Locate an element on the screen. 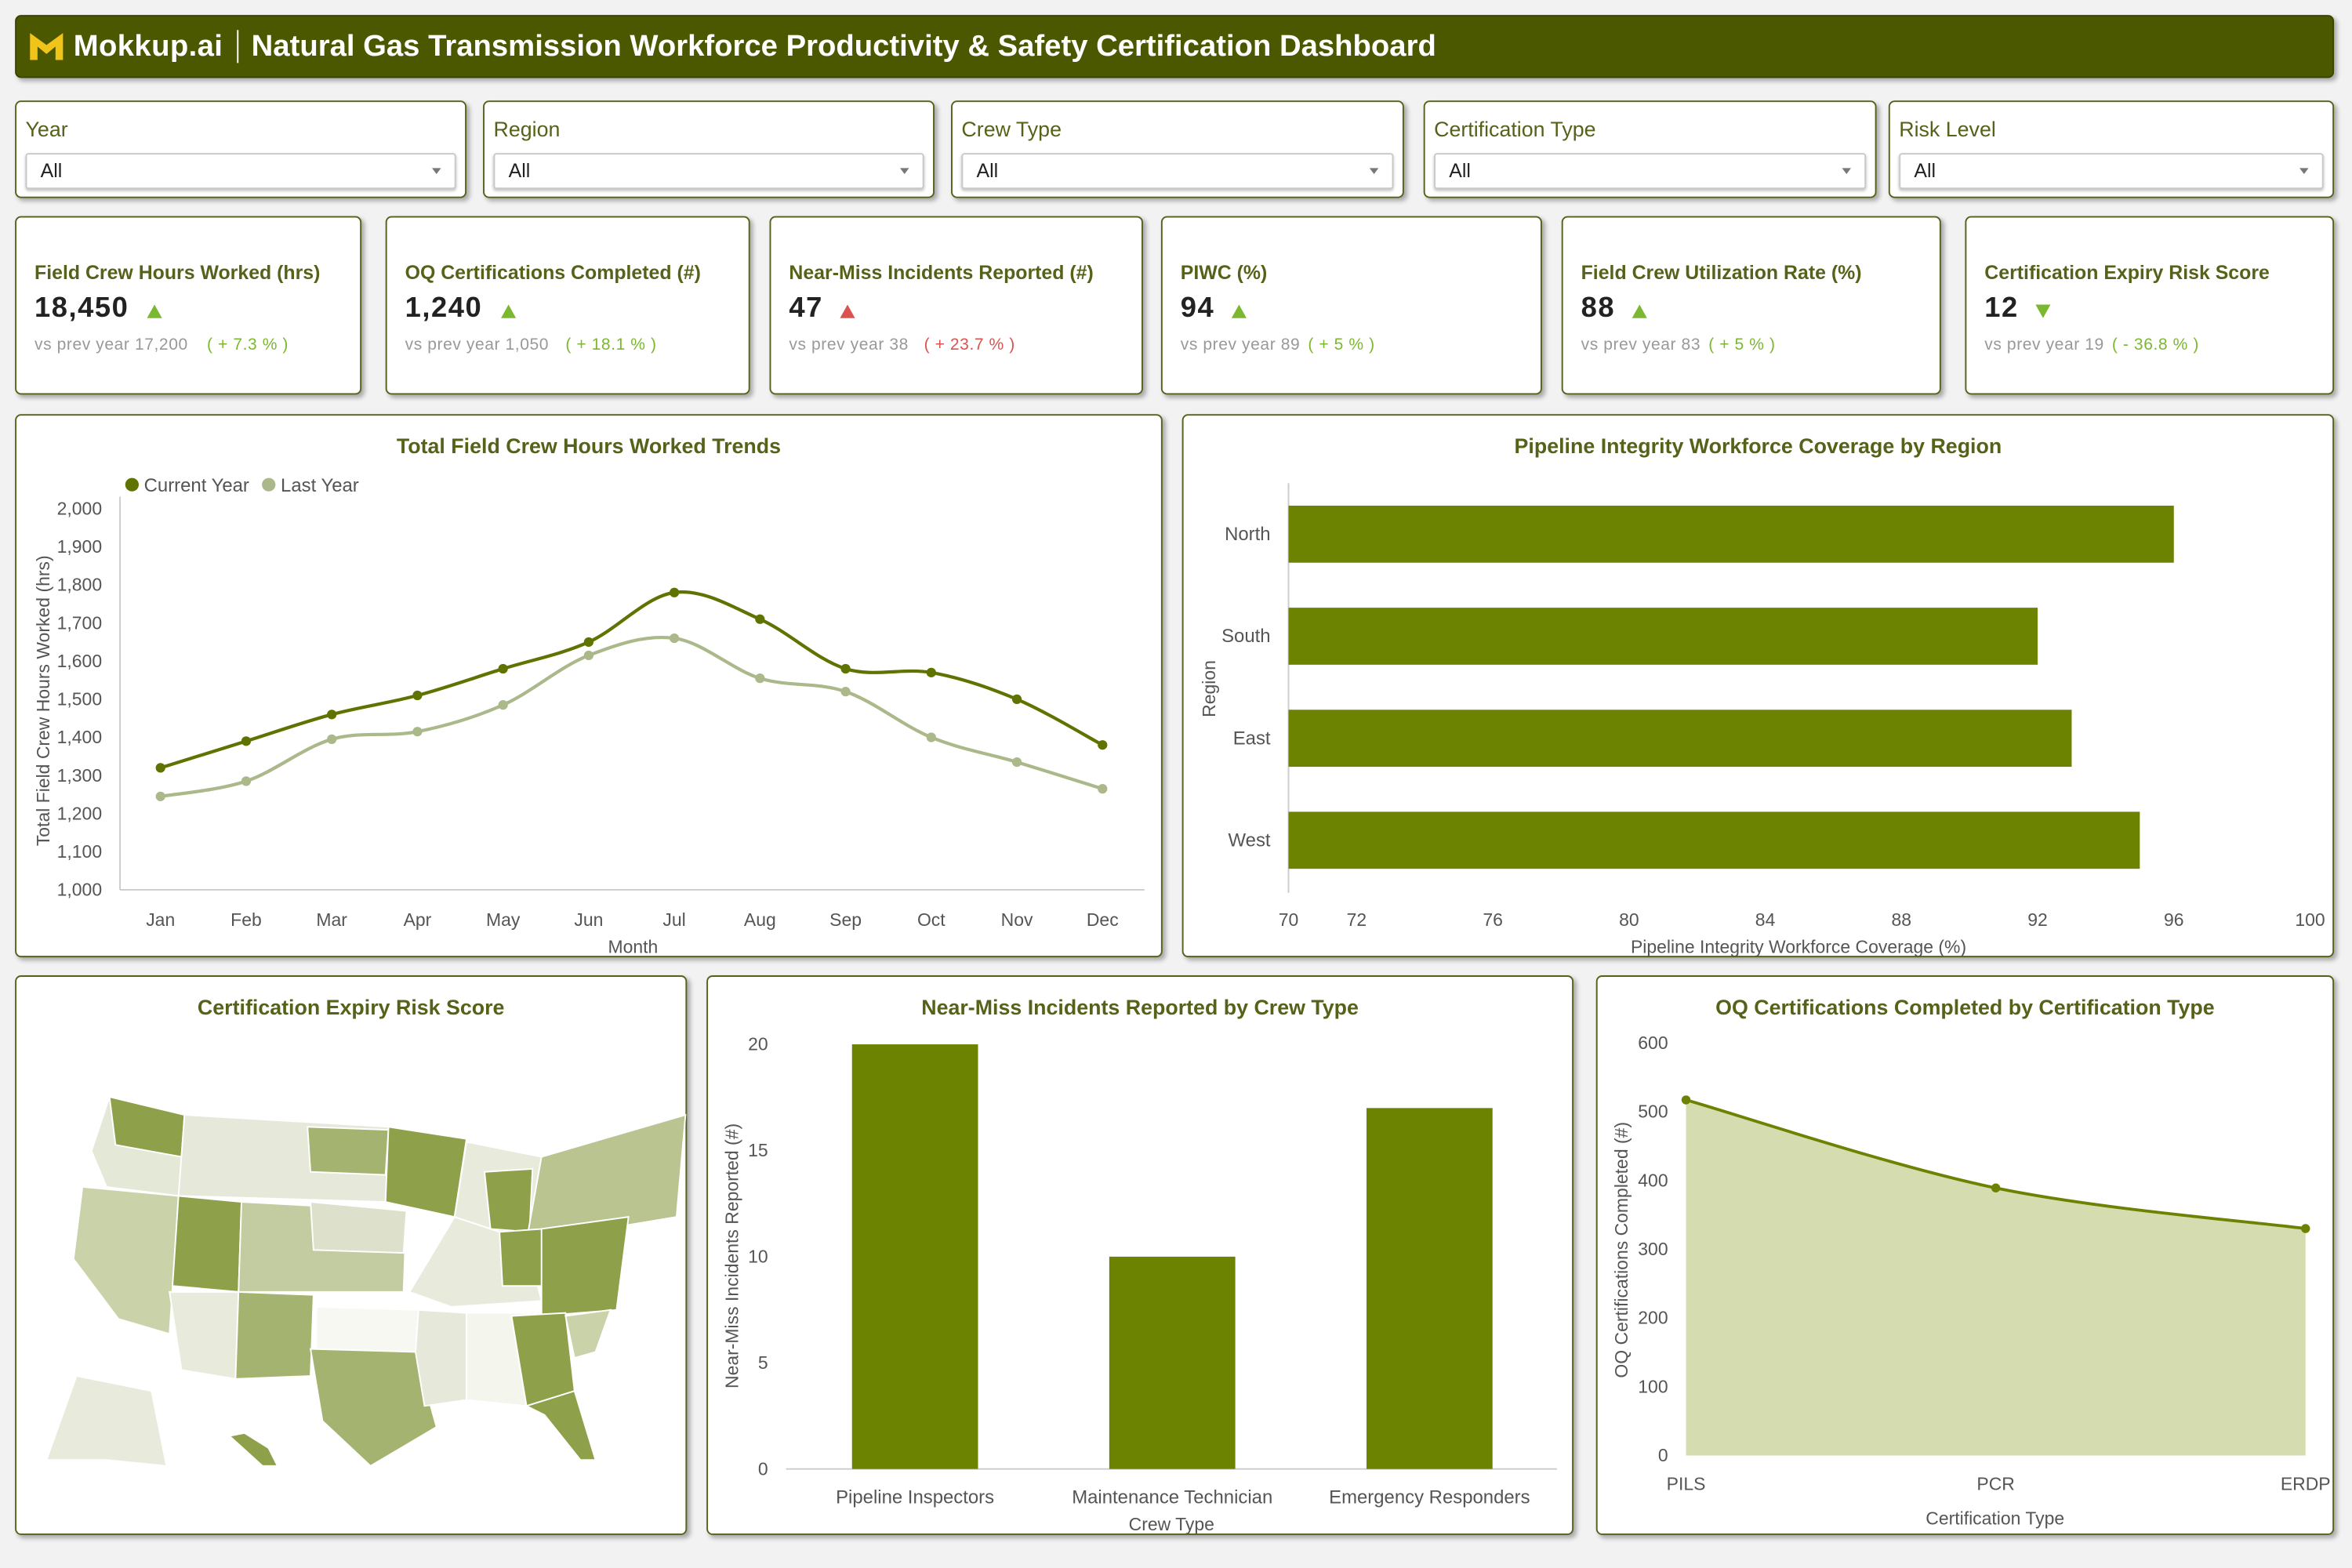  legend-marker is located at coordinates (269, 484).